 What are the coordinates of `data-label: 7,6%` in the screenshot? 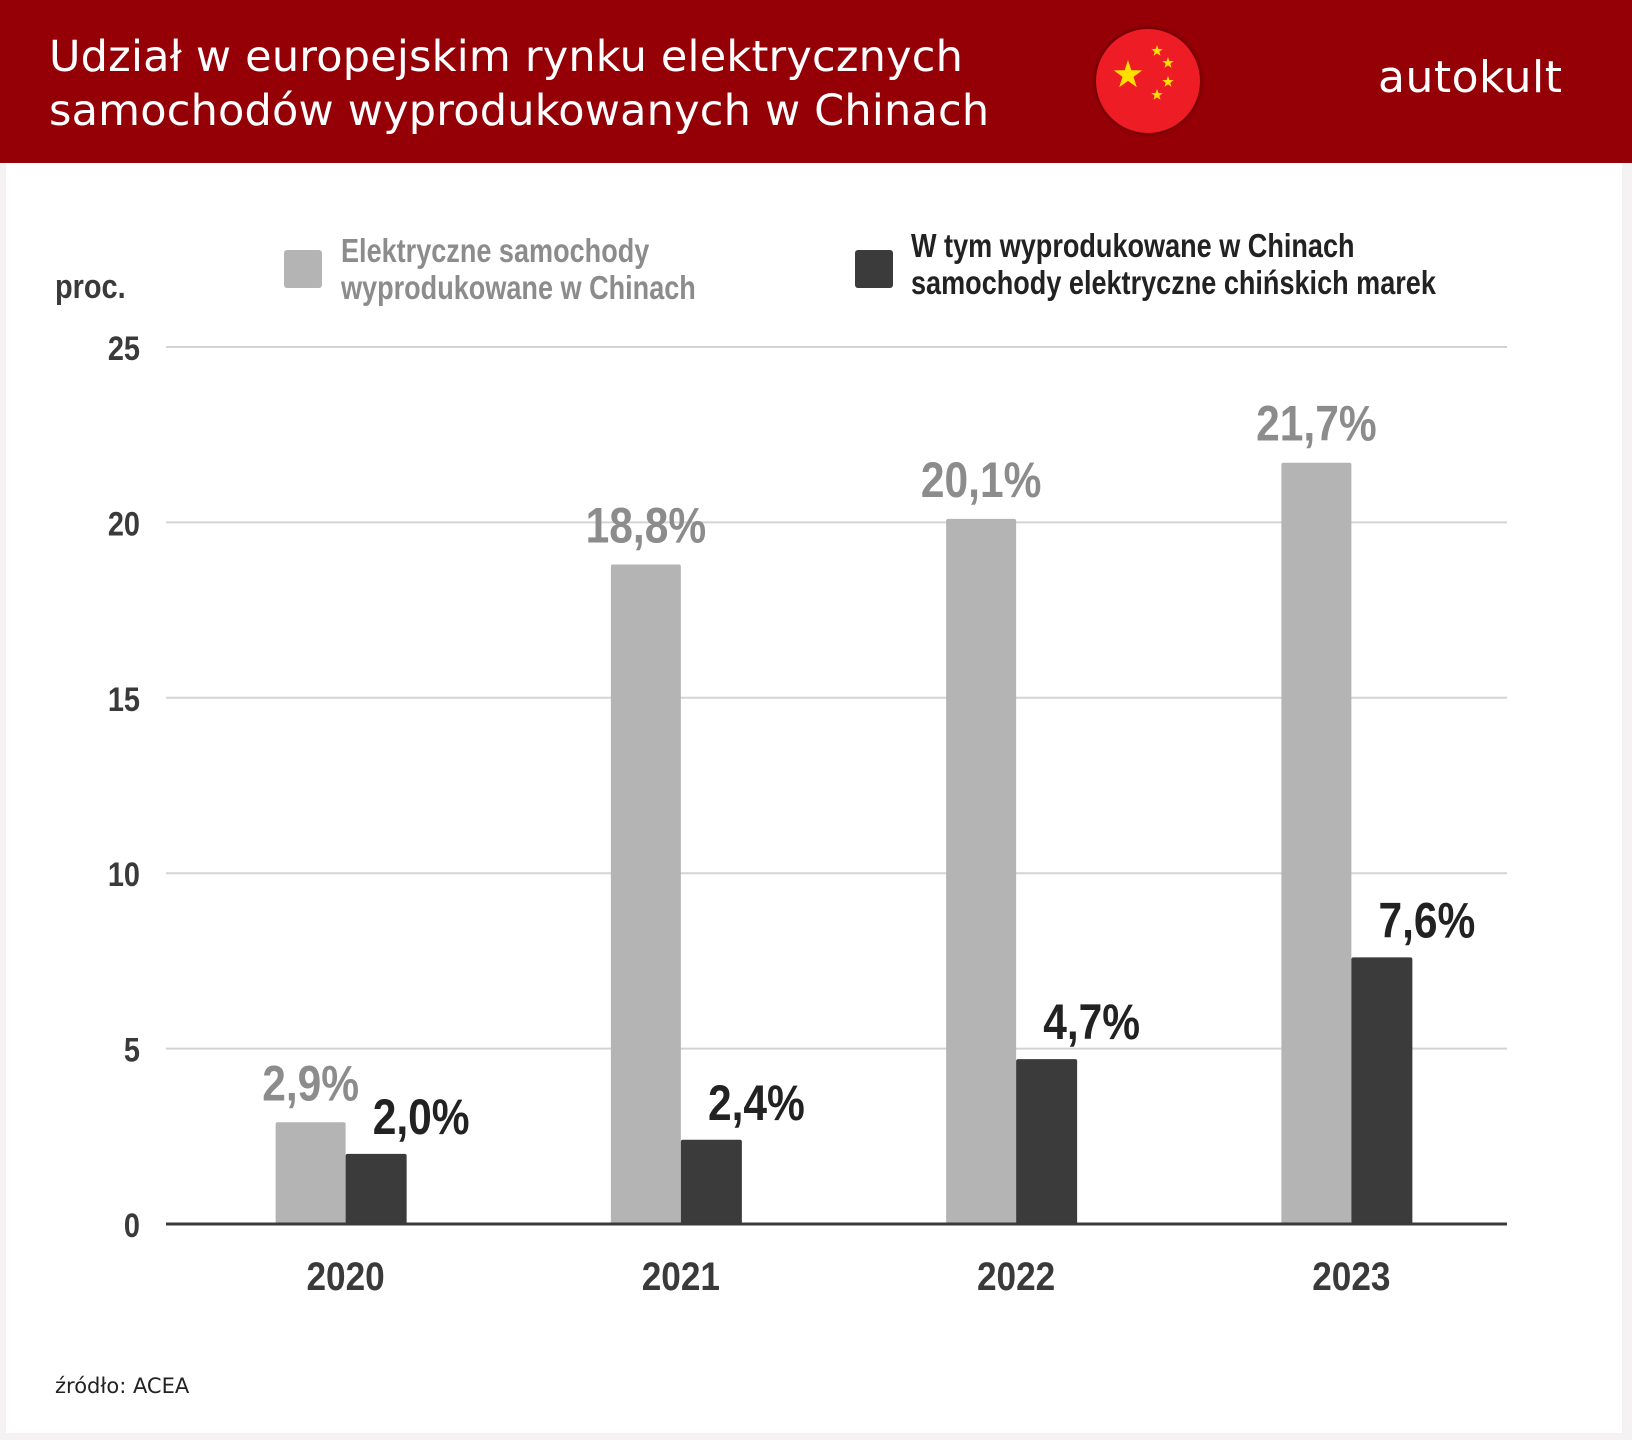 It's located at (1426, 920).